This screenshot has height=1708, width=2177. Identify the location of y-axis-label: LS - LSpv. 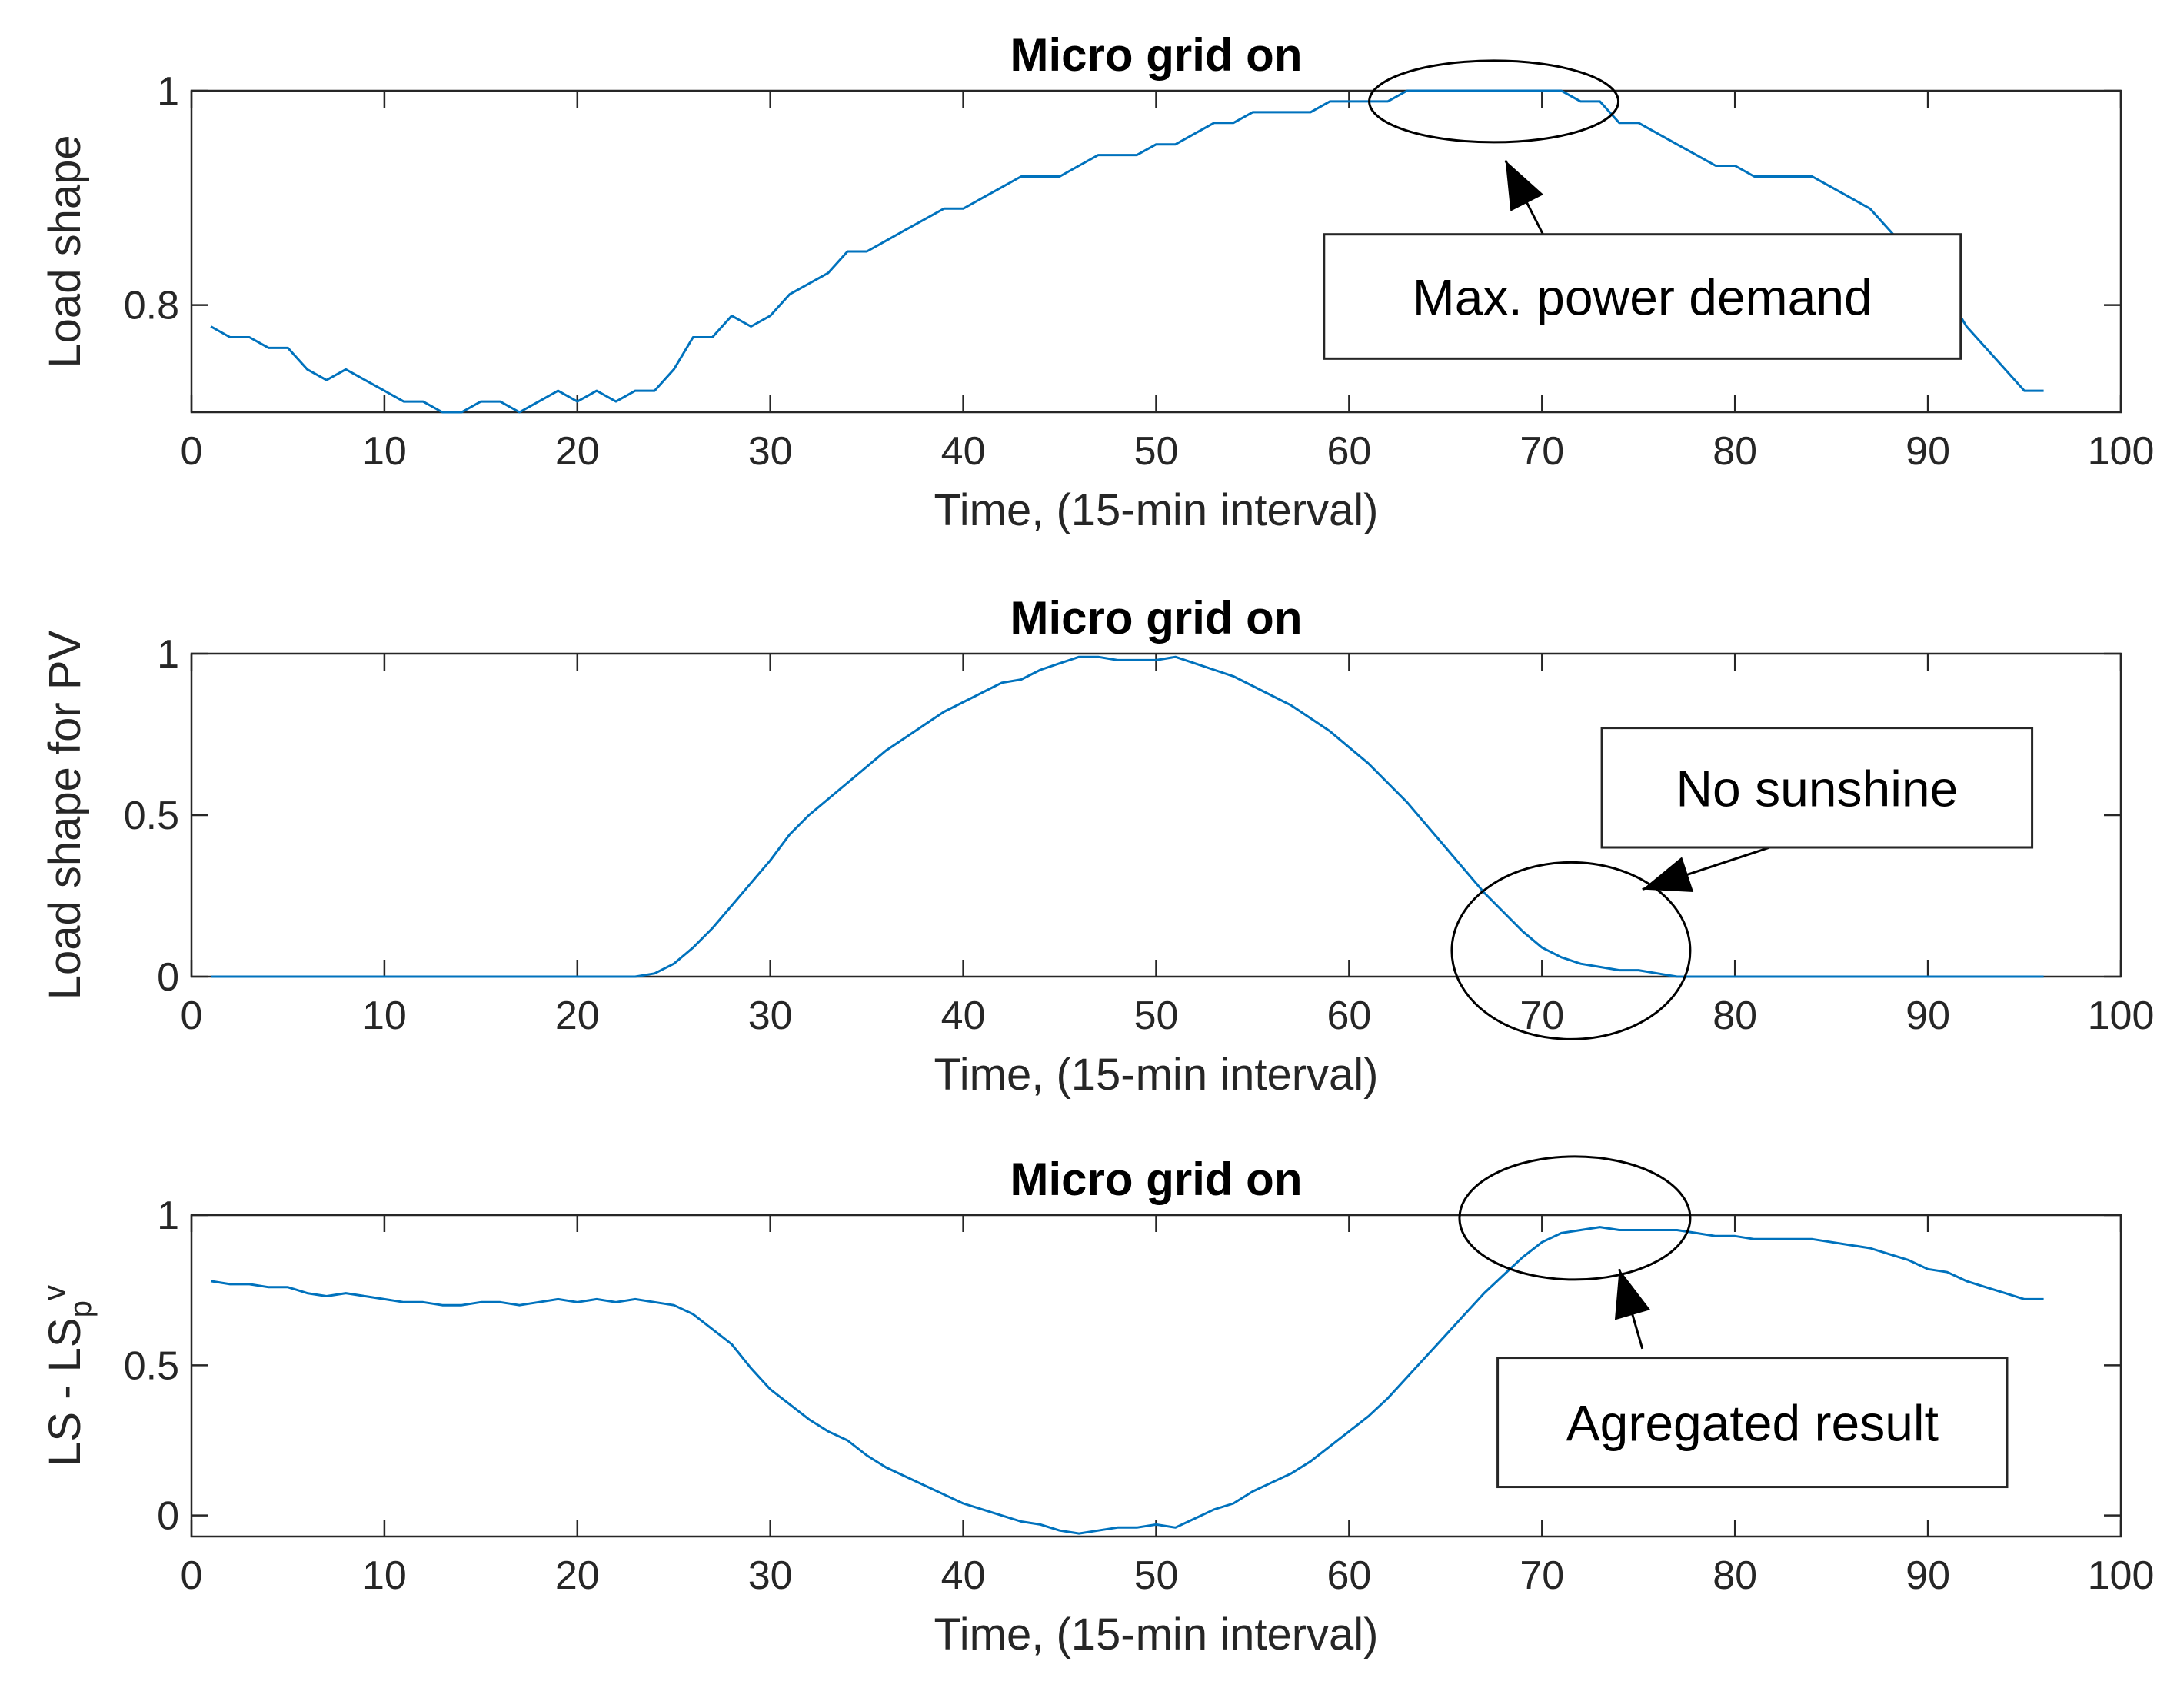
(68, 1376).